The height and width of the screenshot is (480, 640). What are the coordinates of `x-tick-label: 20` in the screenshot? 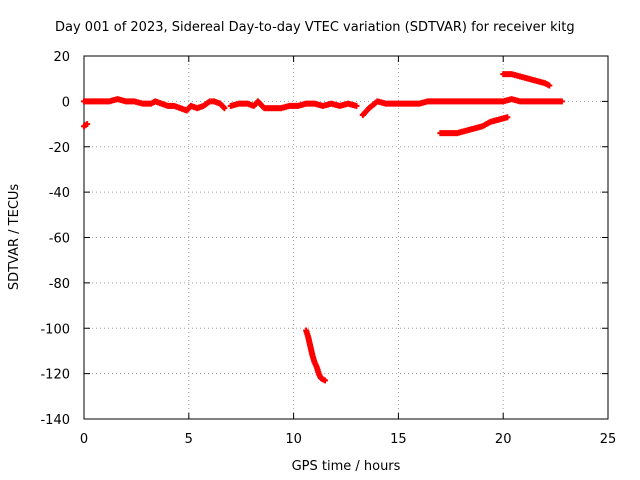 It's located at (503, 439).